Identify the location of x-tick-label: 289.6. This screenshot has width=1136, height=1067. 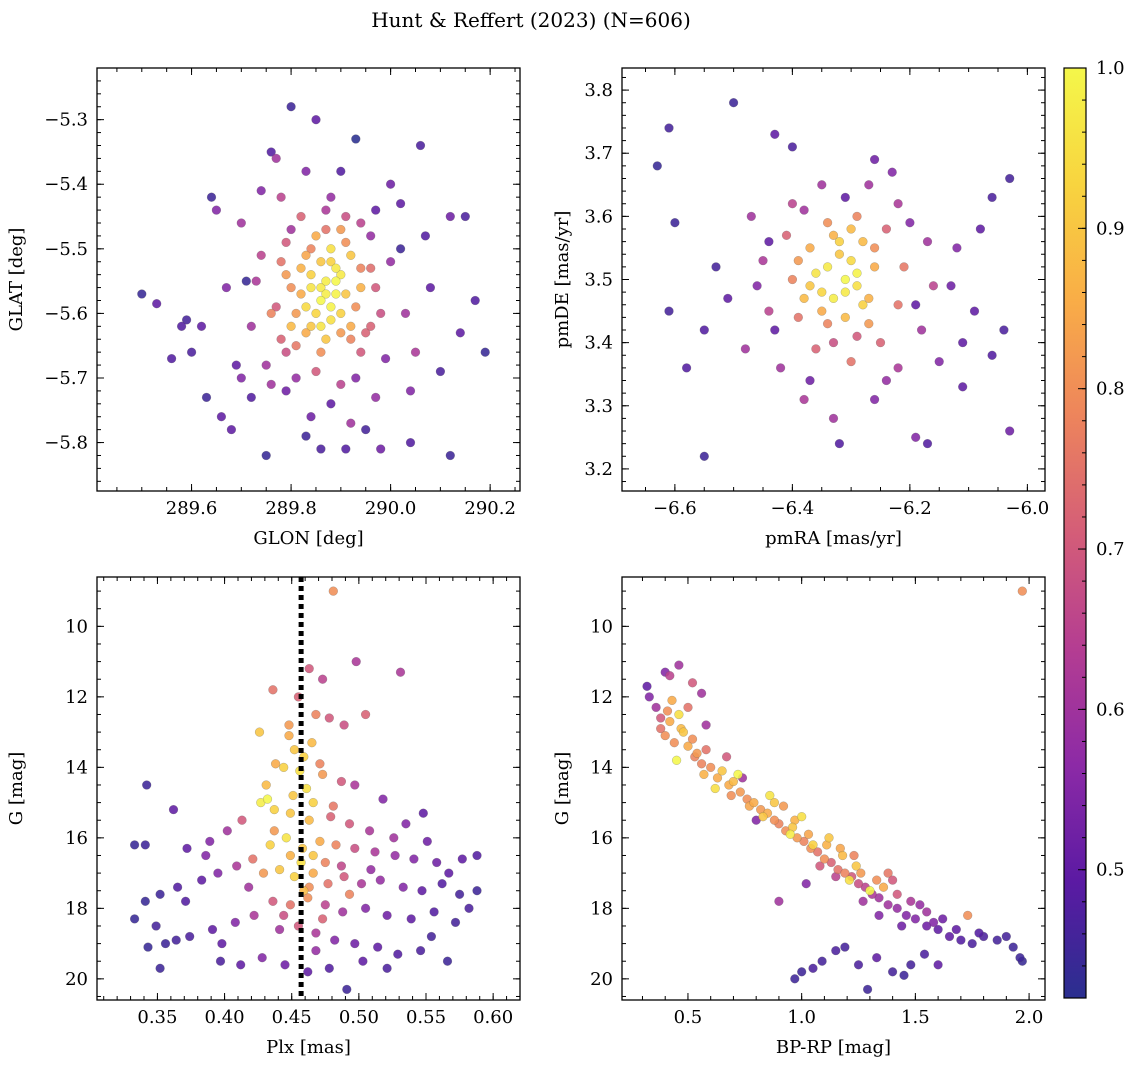
(192, 508).